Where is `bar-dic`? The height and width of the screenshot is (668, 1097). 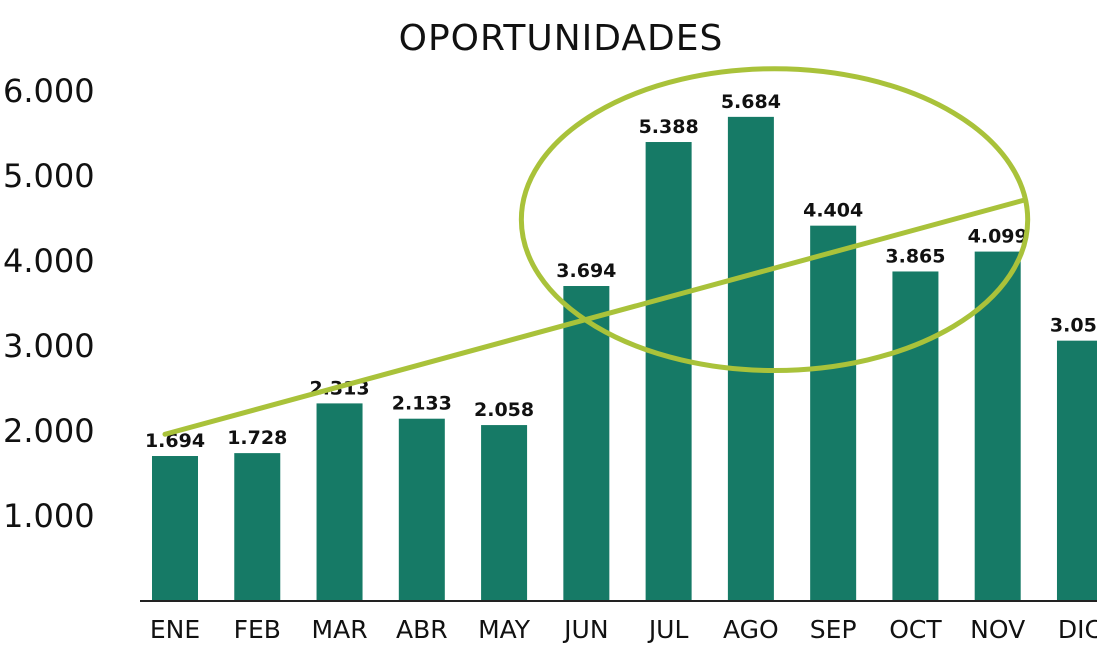
bar-dic is located at coordinates (1076, 470).